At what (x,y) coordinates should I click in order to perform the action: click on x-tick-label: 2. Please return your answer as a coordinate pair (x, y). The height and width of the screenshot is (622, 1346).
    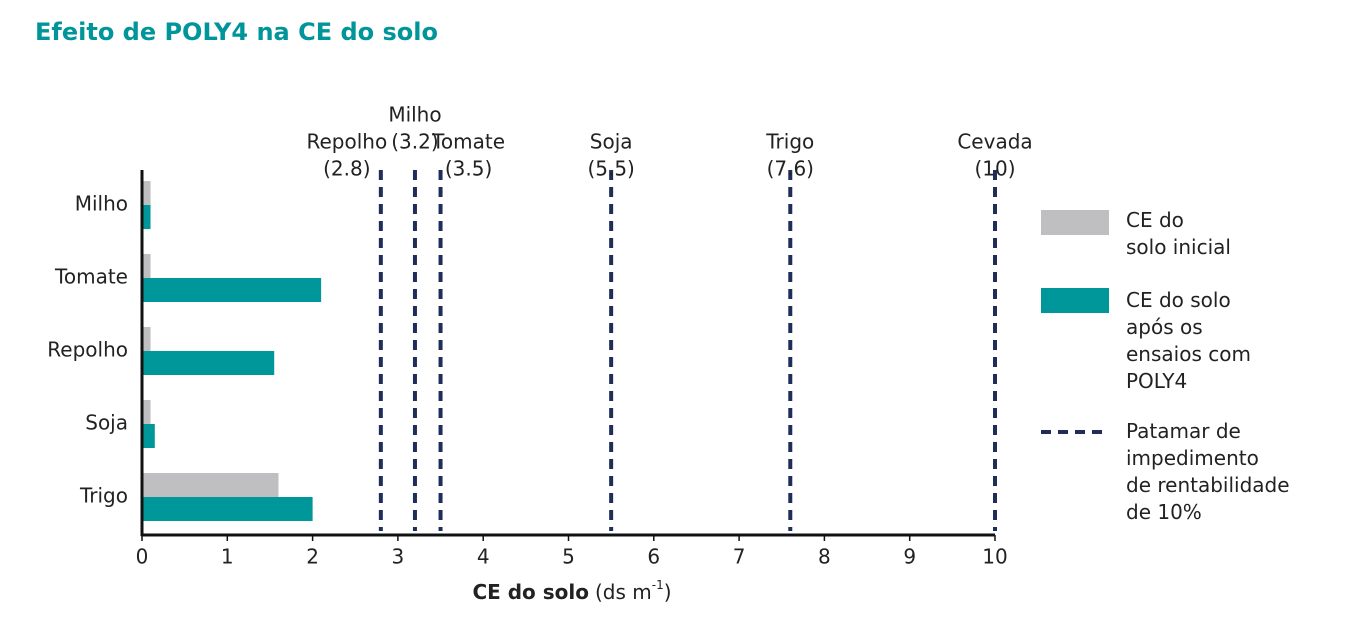
    Looking at the image, I should click on (312, 557).